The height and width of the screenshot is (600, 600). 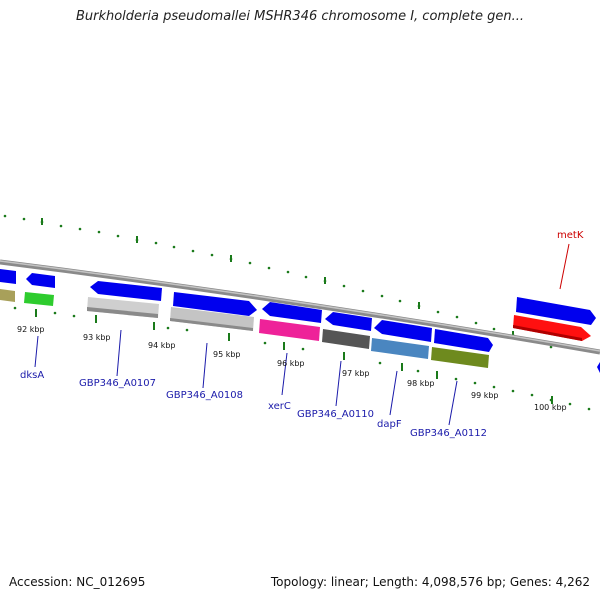 What do you see at coordinates (246, 377) in the screenshot?
I see `label-leaders` at bounding box center [246, 377].